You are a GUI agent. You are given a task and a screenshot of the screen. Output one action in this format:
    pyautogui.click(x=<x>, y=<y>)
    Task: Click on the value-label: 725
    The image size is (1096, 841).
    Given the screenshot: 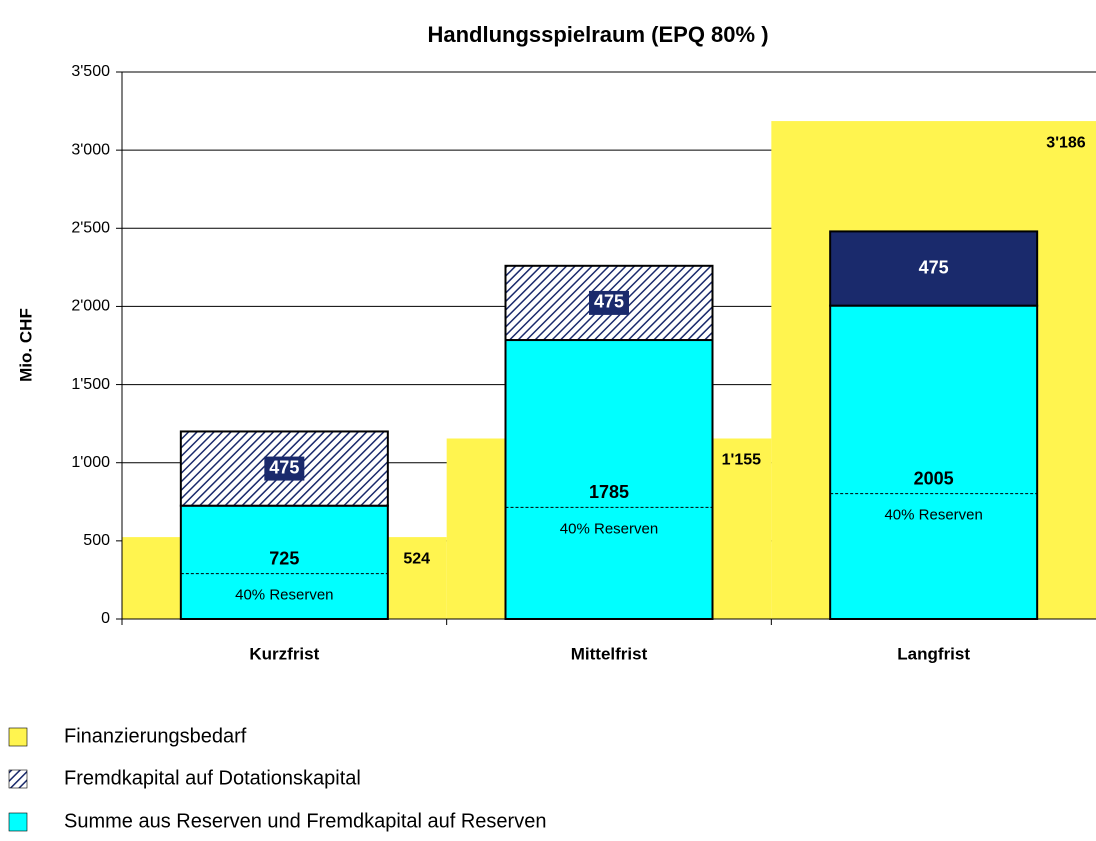 What is the action you would take?
    pyautogui.click(x=284, y=558)
    